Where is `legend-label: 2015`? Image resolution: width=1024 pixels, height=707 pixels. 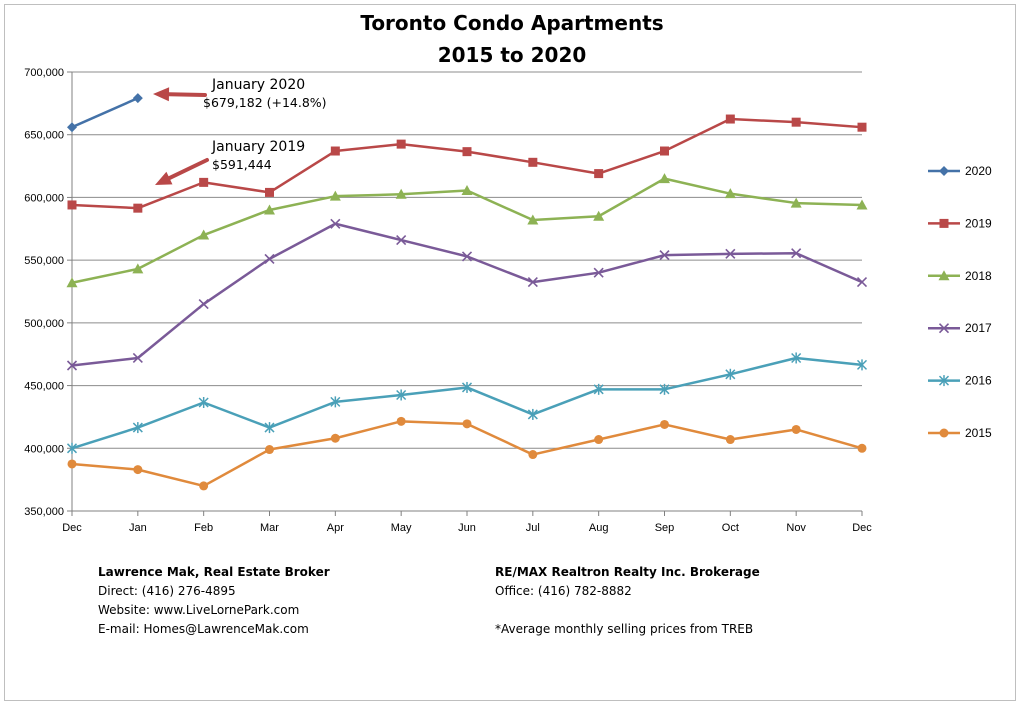
legend-label: 2015 is located at coordinates (978, 433).